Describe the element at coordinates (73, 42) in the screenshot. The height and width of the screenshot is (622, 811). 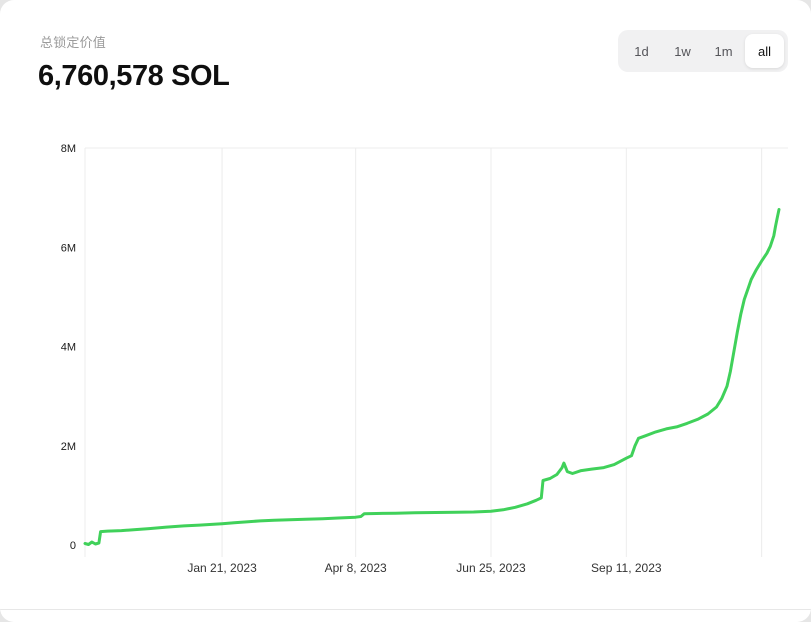
I see `tvl-title: 总锁定价值` at that location.